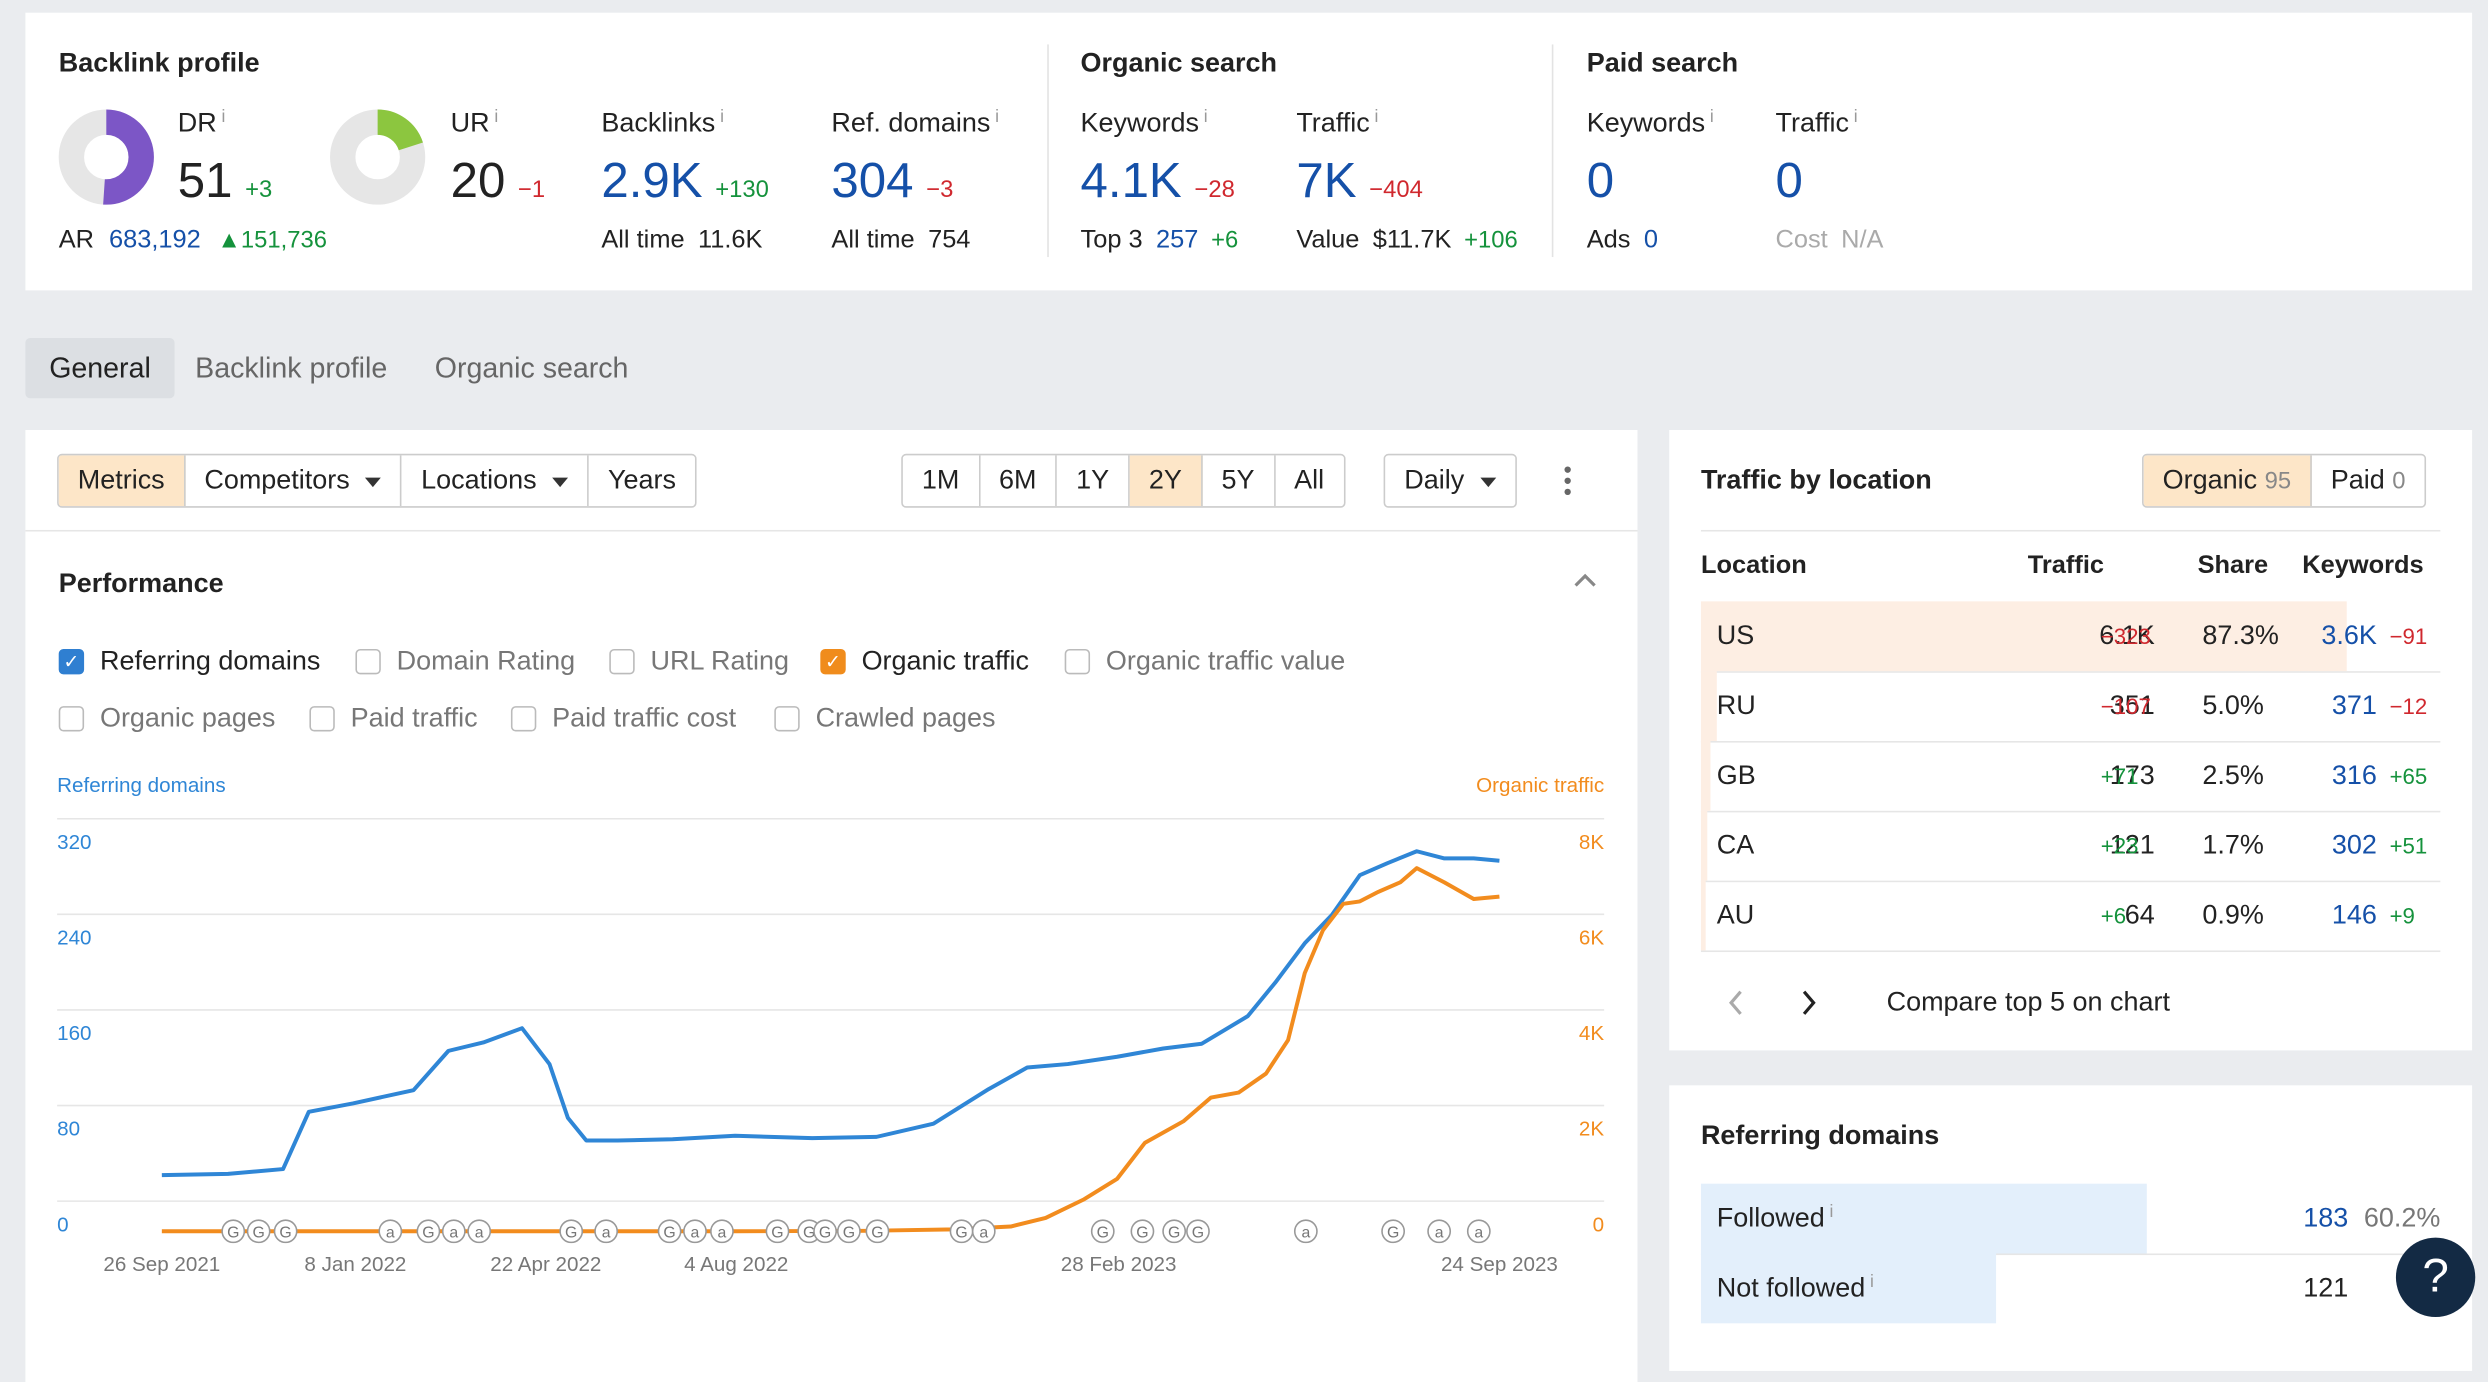  Describe the element at coordinates (1829, 240) in the screenshot. I see `paid-cost: Cost N/A` at that location.